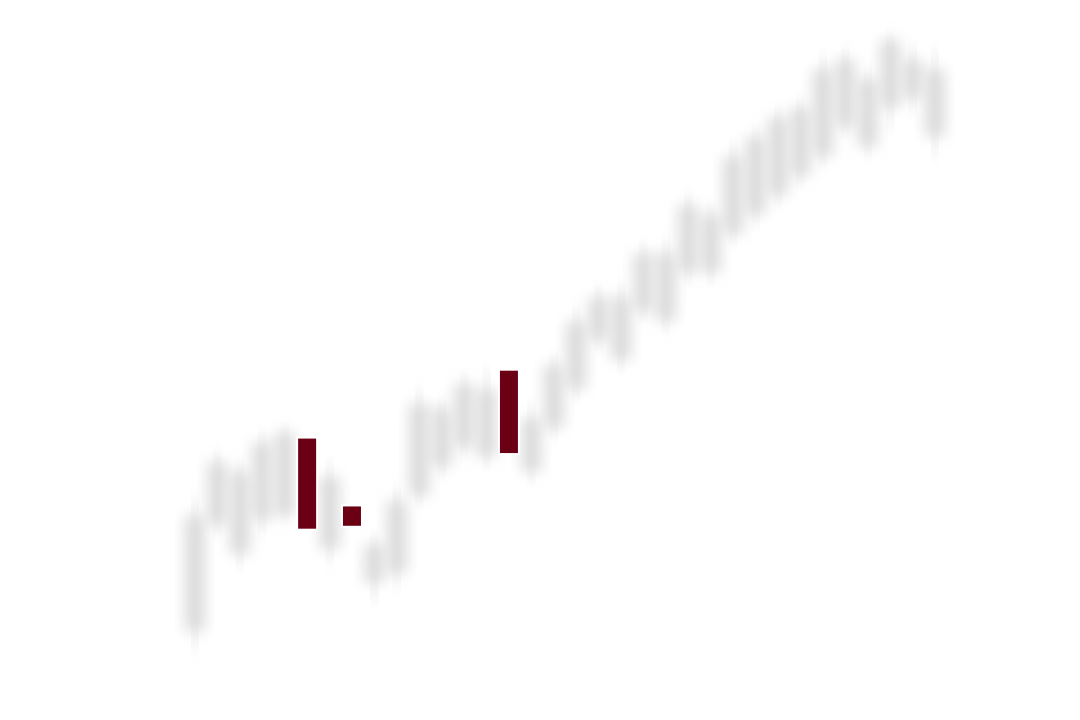 The height and width of the screenshot is (720, 1080). Describe the element at coordinates (408, 449) in the screenshot. I see `highlighted-candles` at that location.